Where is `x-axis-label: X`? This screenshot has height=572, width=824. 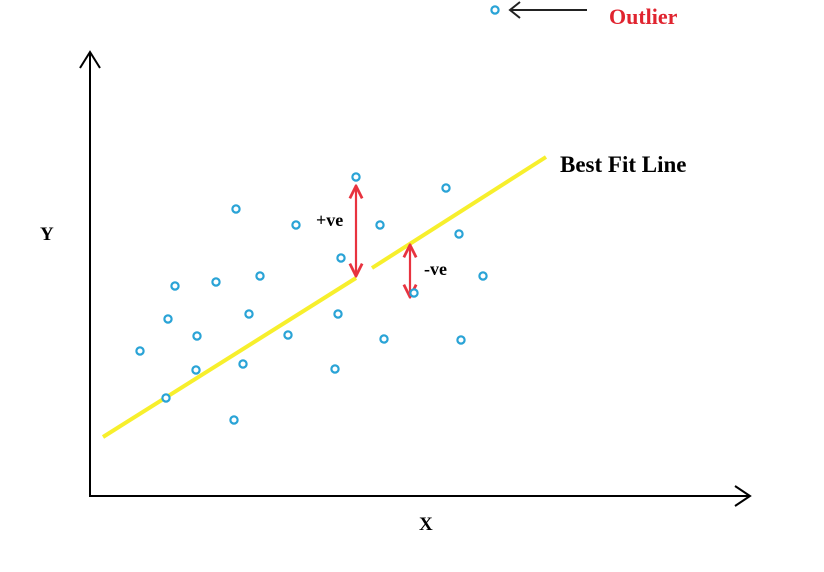 x-axis-label: X is located at coordinates (426, 524).